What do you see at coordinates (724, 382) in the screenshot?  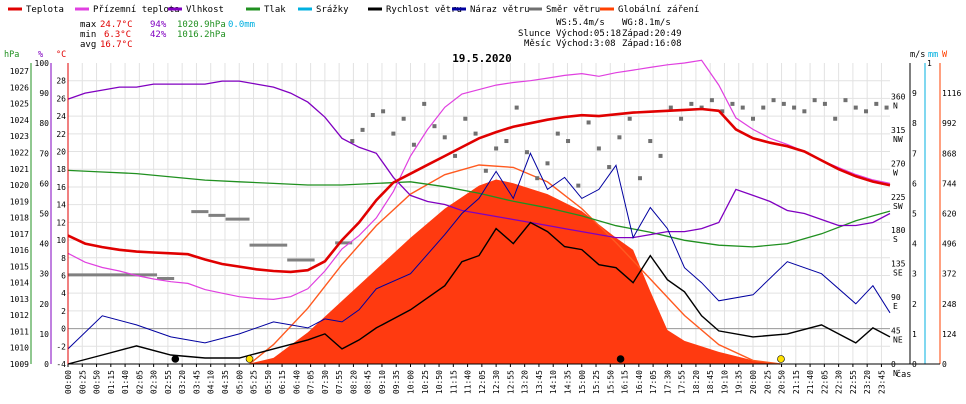 I see `time-tick-46: 19:10` at bounding box center [724, 382].